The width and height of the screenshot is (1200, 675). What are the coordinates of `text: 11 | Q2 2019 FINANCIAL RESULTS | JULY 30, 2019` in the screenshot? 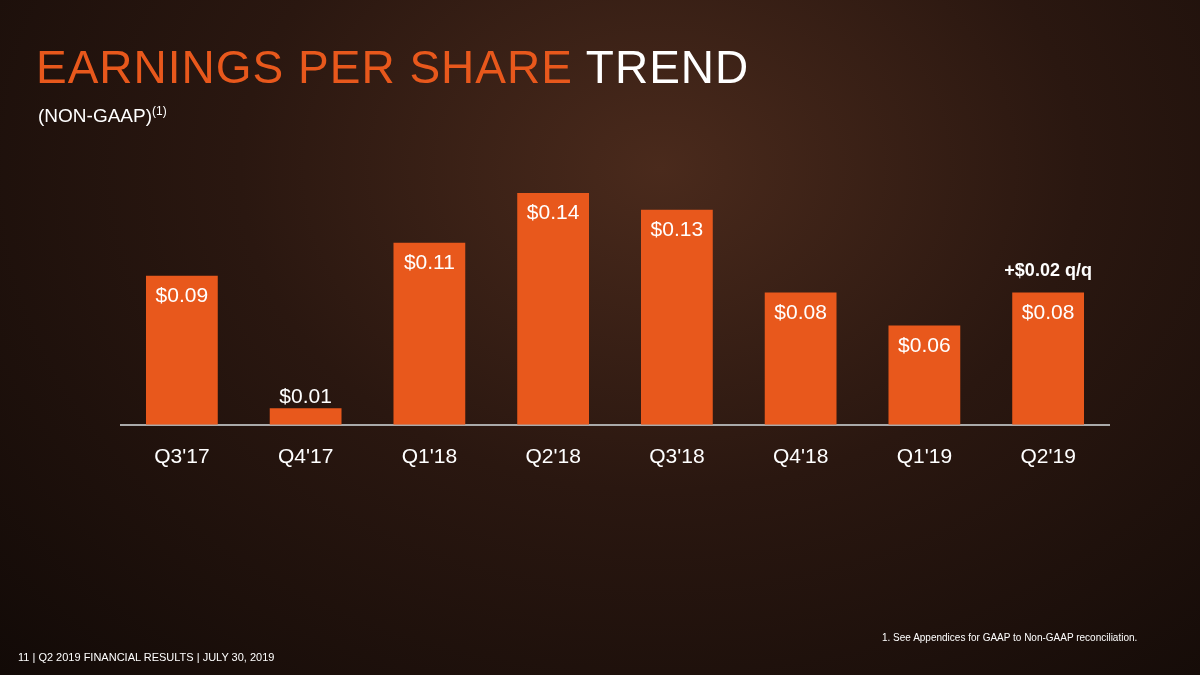 It's located at (146, 657).